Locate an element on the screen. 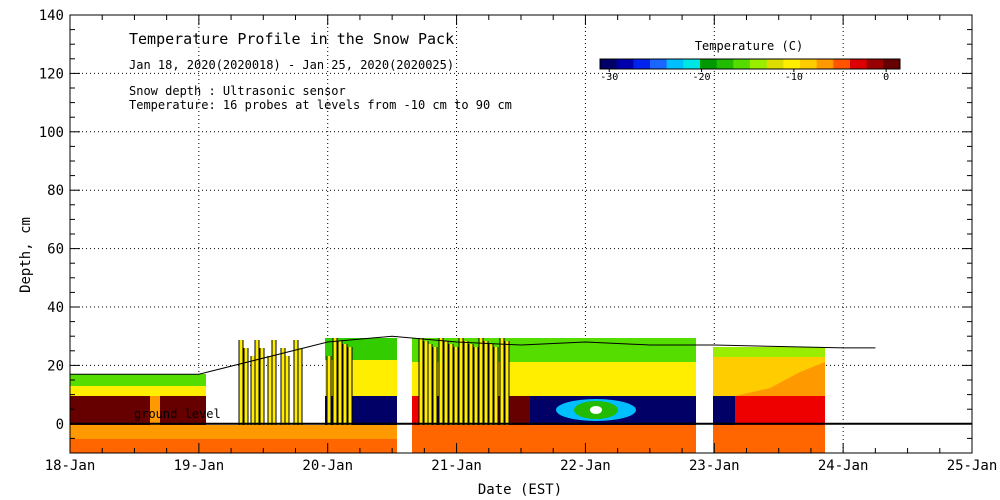  snow-depth-line is located at coordinates (473, 355).